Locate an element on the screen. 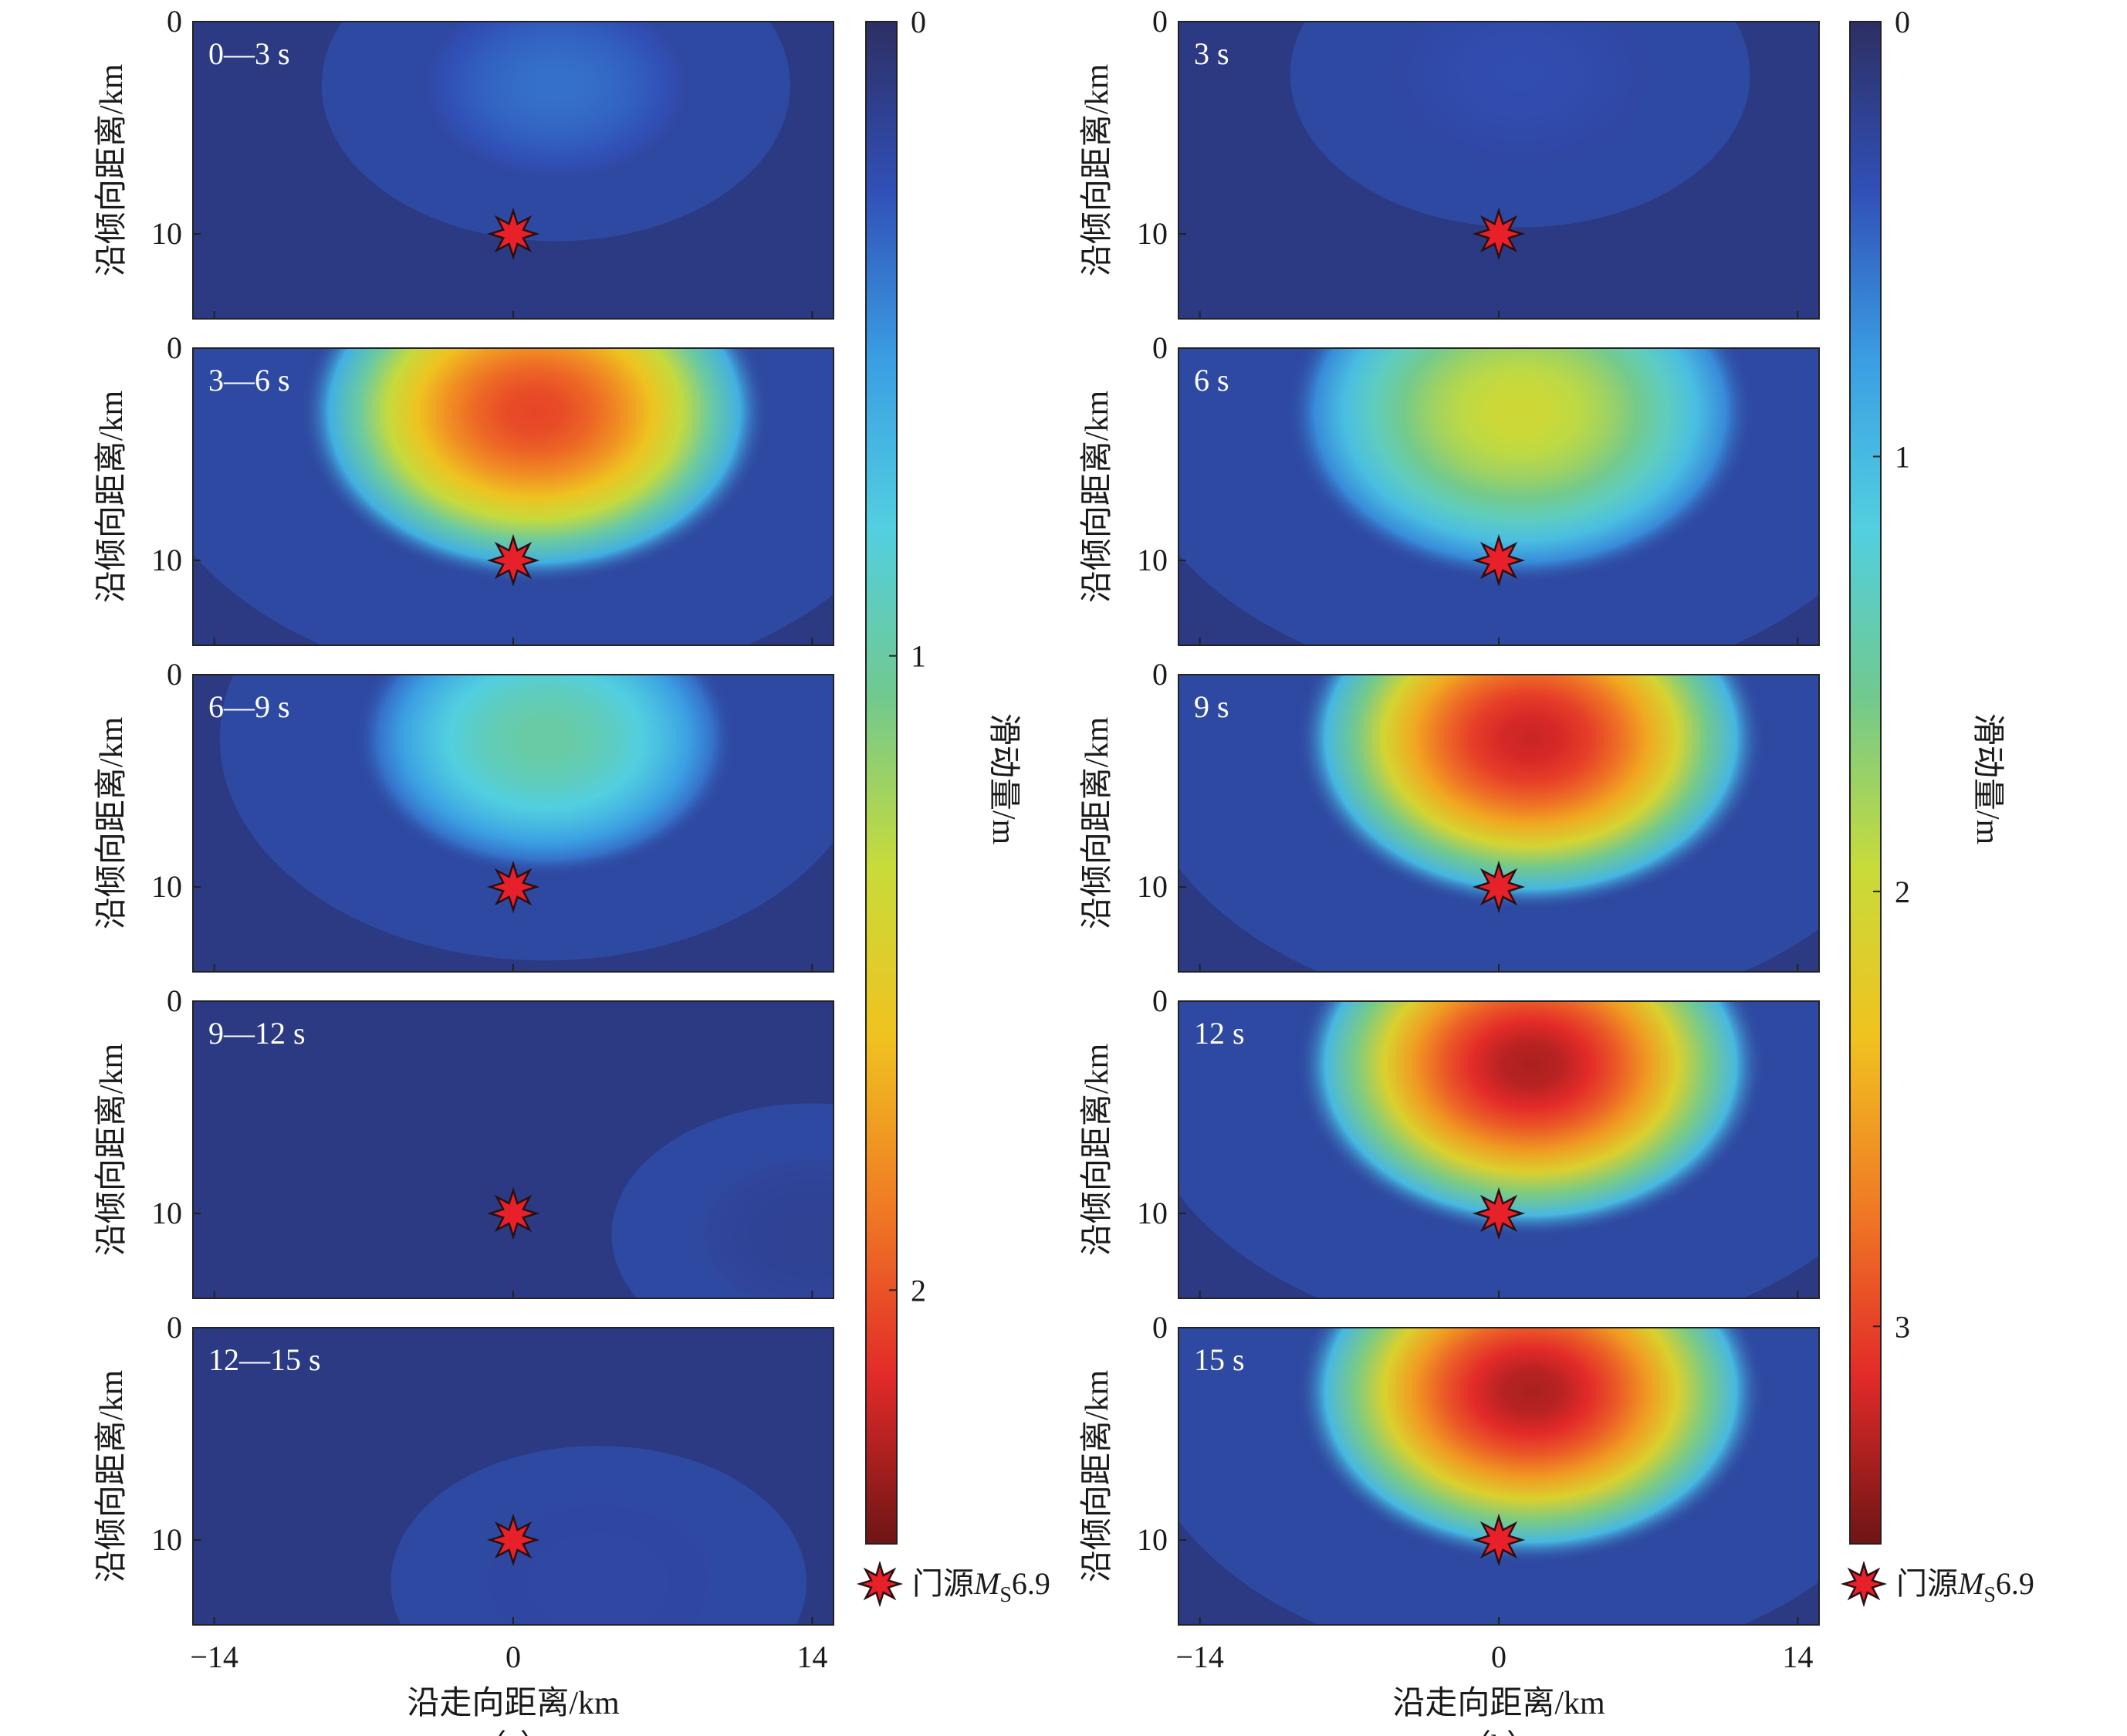  slip-panel: 0 10 沿倾向距离/km 15 s is located at coordinates (1449, 1468).